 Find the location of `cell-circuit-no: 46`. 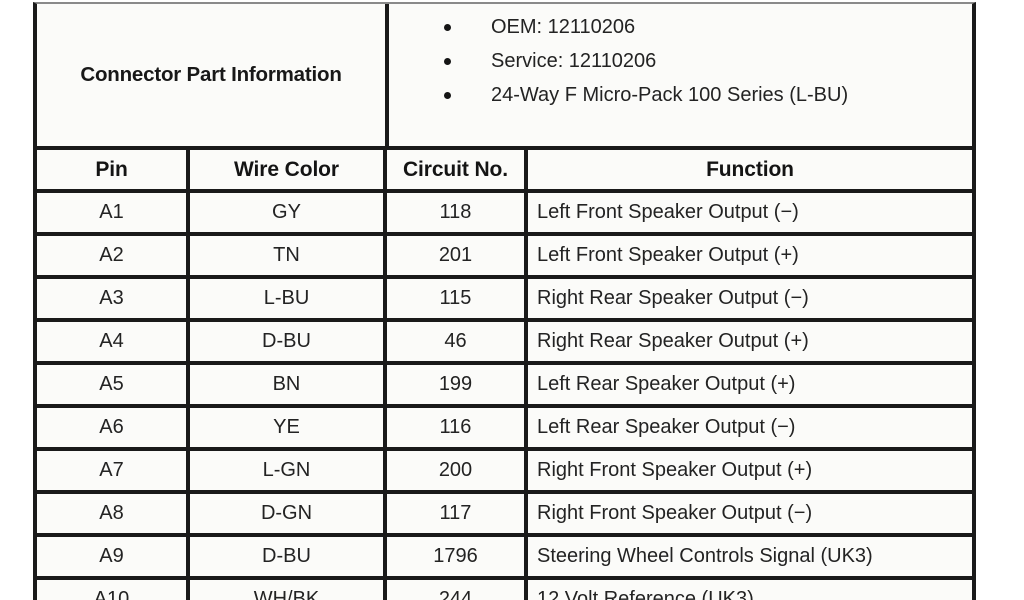

cell-circuit-no: 46 is located at coordinates (457, 343).